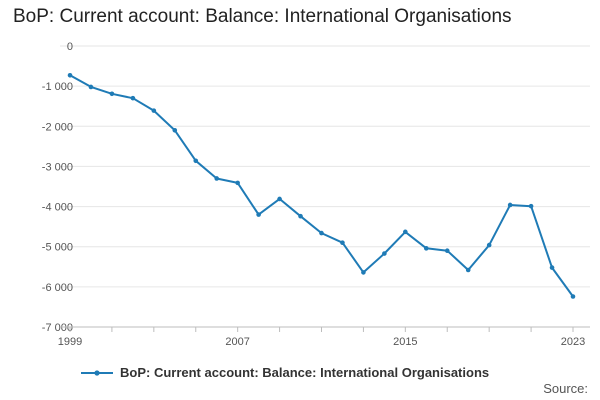  I want to click on y-tick-label: -2 000, so click(57, 127).